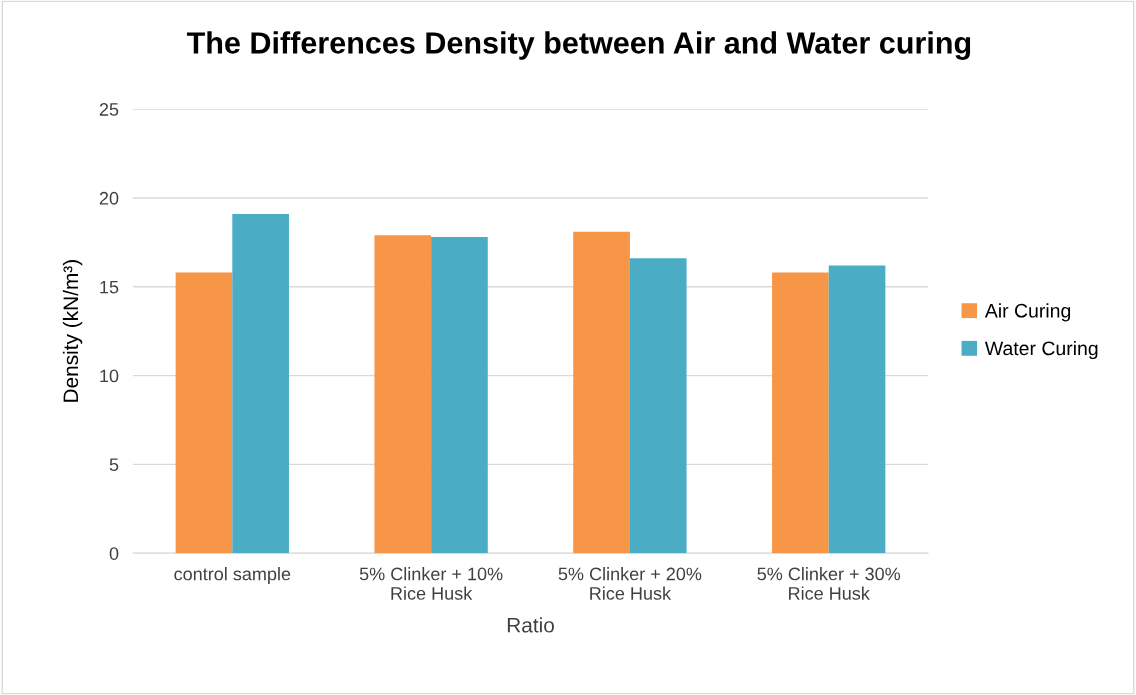 Image resolution: width=1136 pixels, height=695 pixels. Describe the element at coordinates (72, 331) in the screenshot. I see `y-axis-title: Density (kN/m³)` at that location.